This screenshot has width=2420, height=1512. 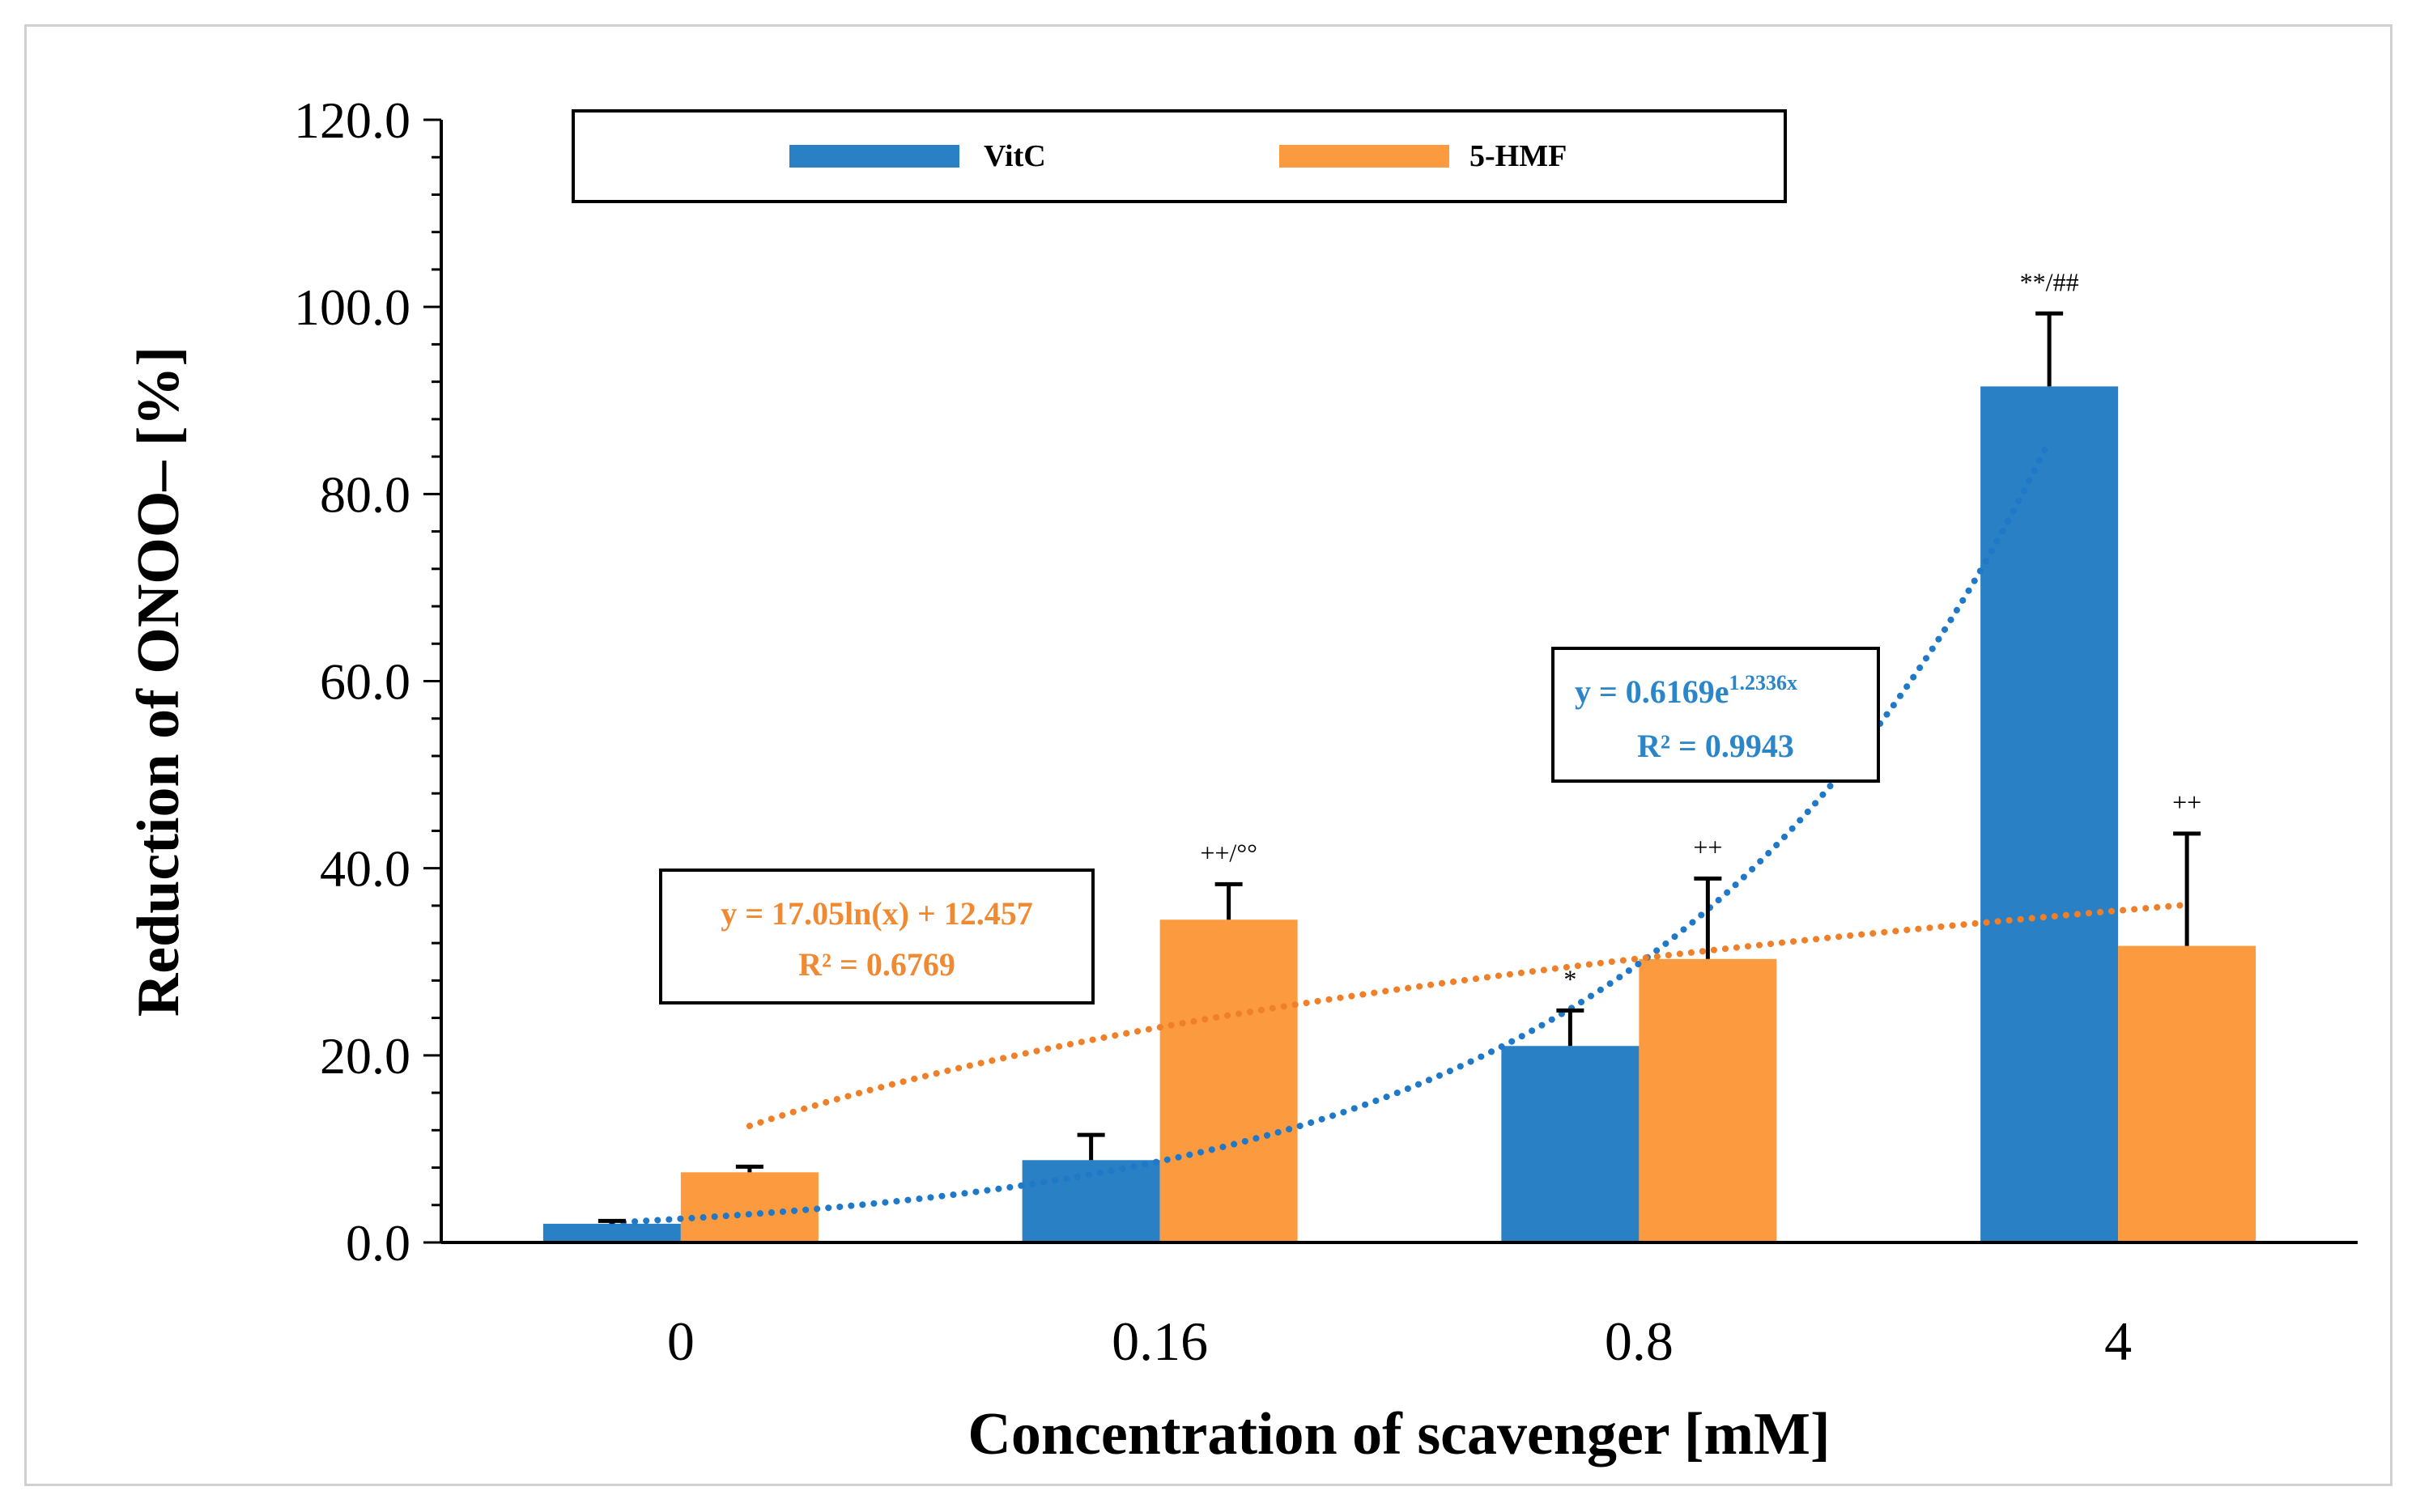 I want to click on legend: VitC 5-HMF, so click(x=1179, y=156).